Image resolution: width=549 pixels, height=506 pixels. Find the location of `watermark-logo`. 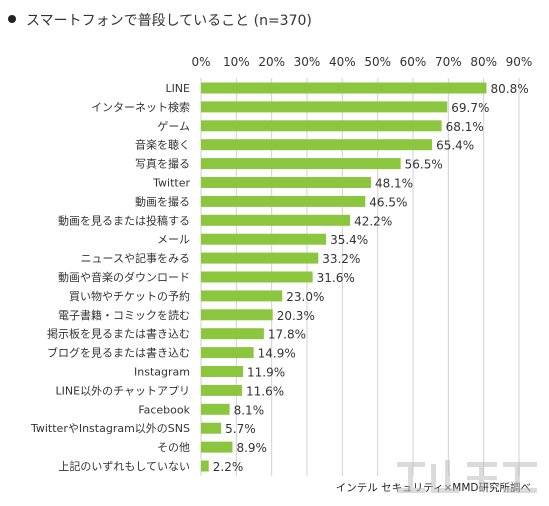

watermark-logo is located at coordinates (467, 476).